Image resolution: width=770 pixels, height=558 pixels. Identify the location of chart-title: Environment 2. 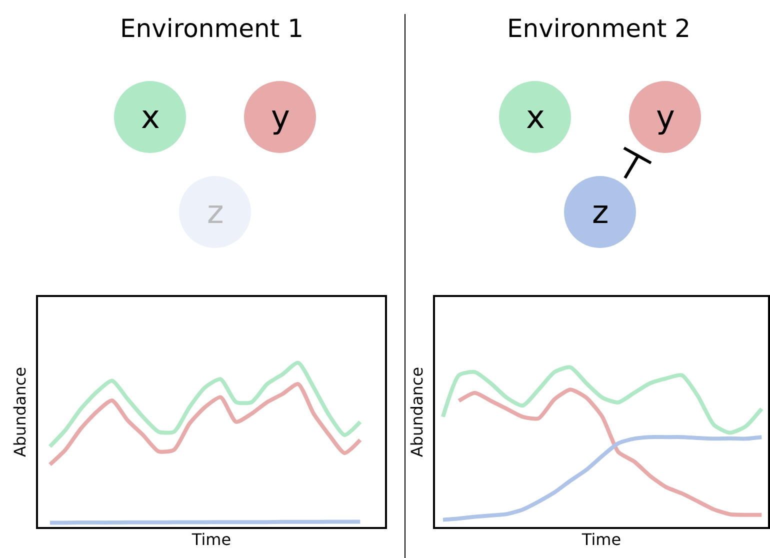
(598, 28).